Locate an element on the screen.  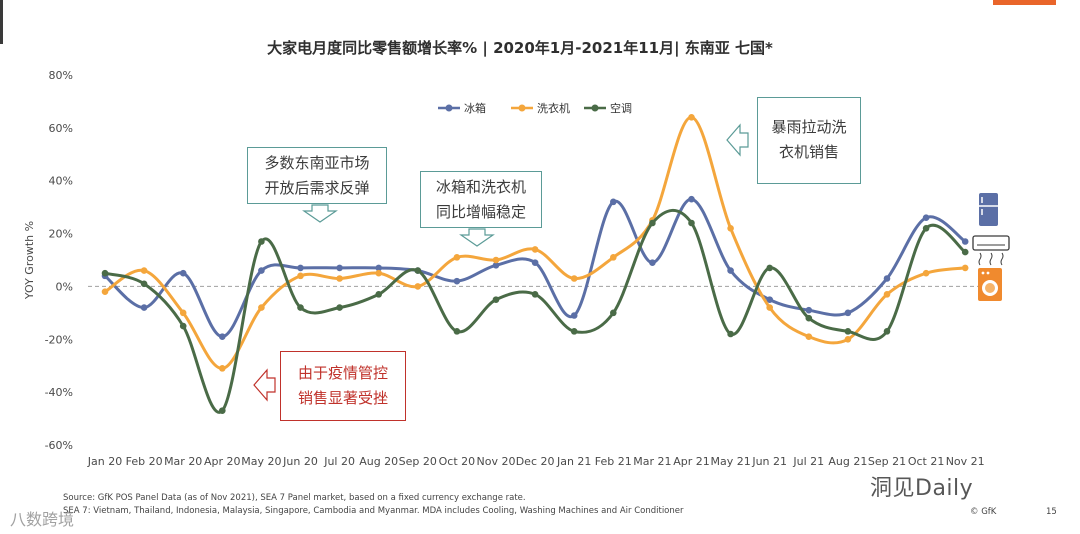
page-number: 15 is located at coordinates (1051, 512).